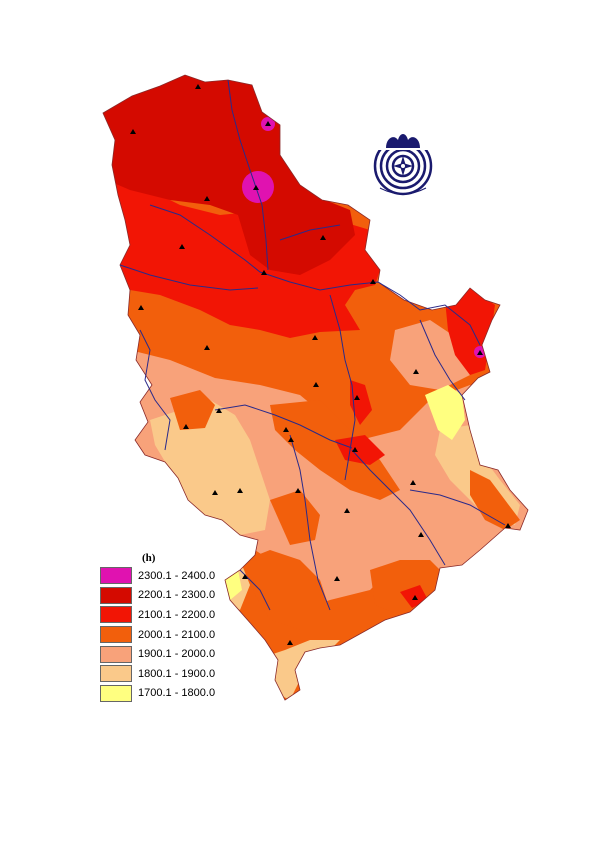  I want to click on zone-2000-2100-southeast-patch, so click(410, 587).